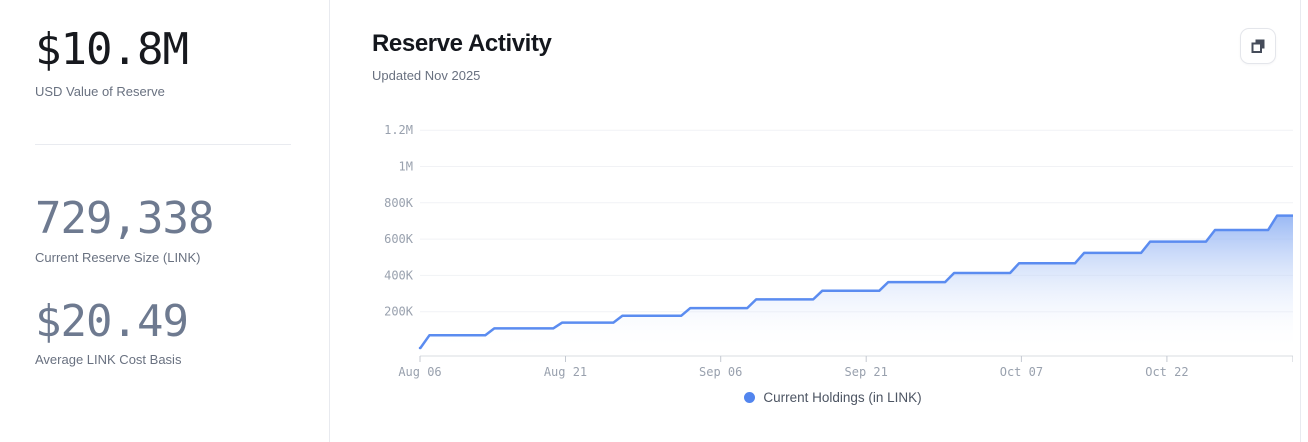 The image size is (1308, 442). I want to click on svg-text: Sep 06, so click(720, 372).